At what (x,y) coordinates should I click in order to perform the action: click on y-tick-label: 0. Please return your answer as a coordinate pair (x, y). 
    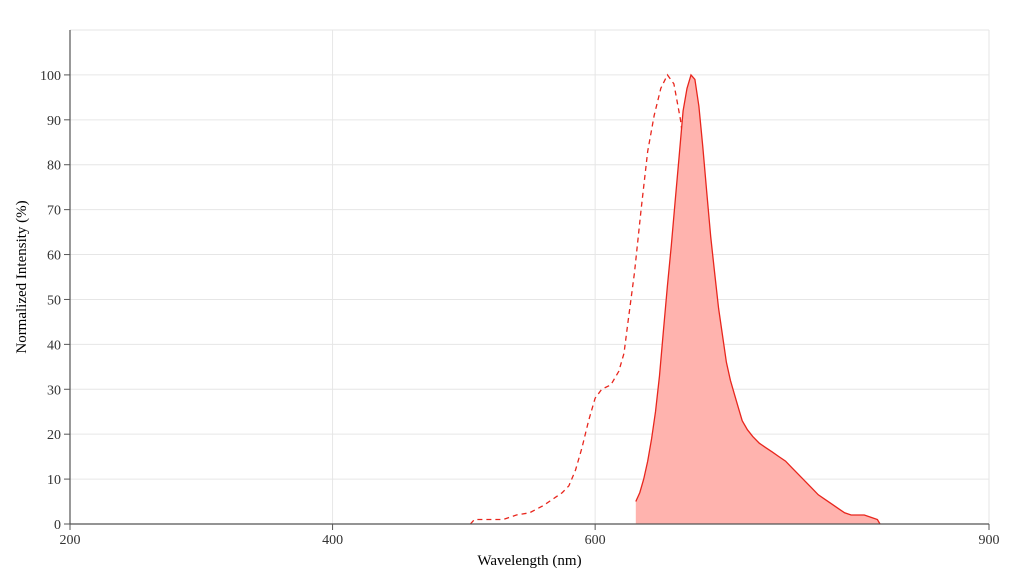
    Looking at the image, I should click on (57, 525).